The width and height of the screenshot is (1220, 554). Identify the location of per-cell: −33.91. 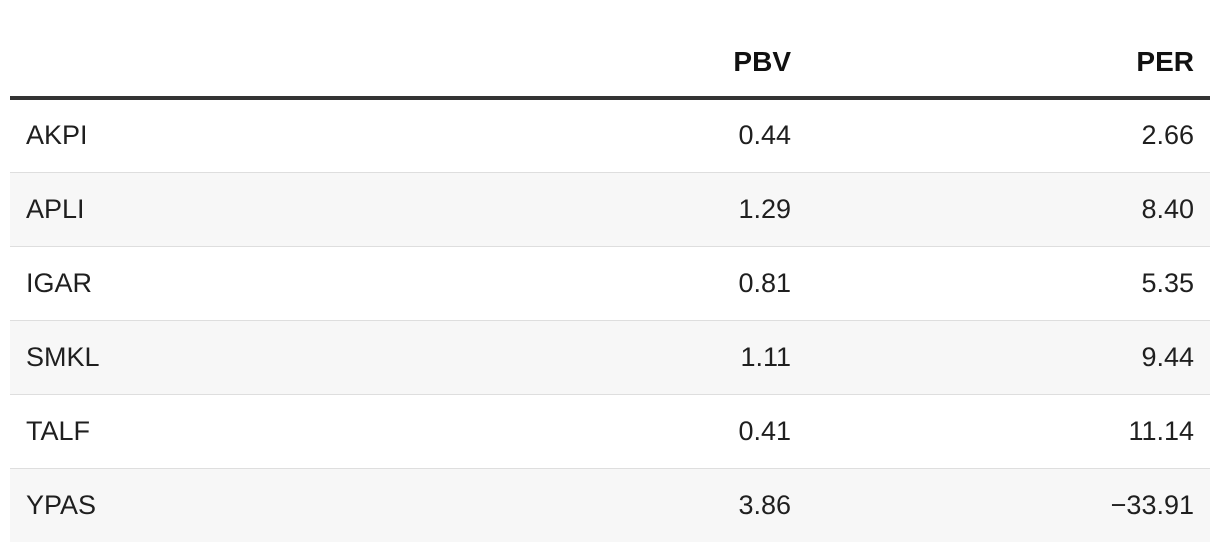
(1008, 505).